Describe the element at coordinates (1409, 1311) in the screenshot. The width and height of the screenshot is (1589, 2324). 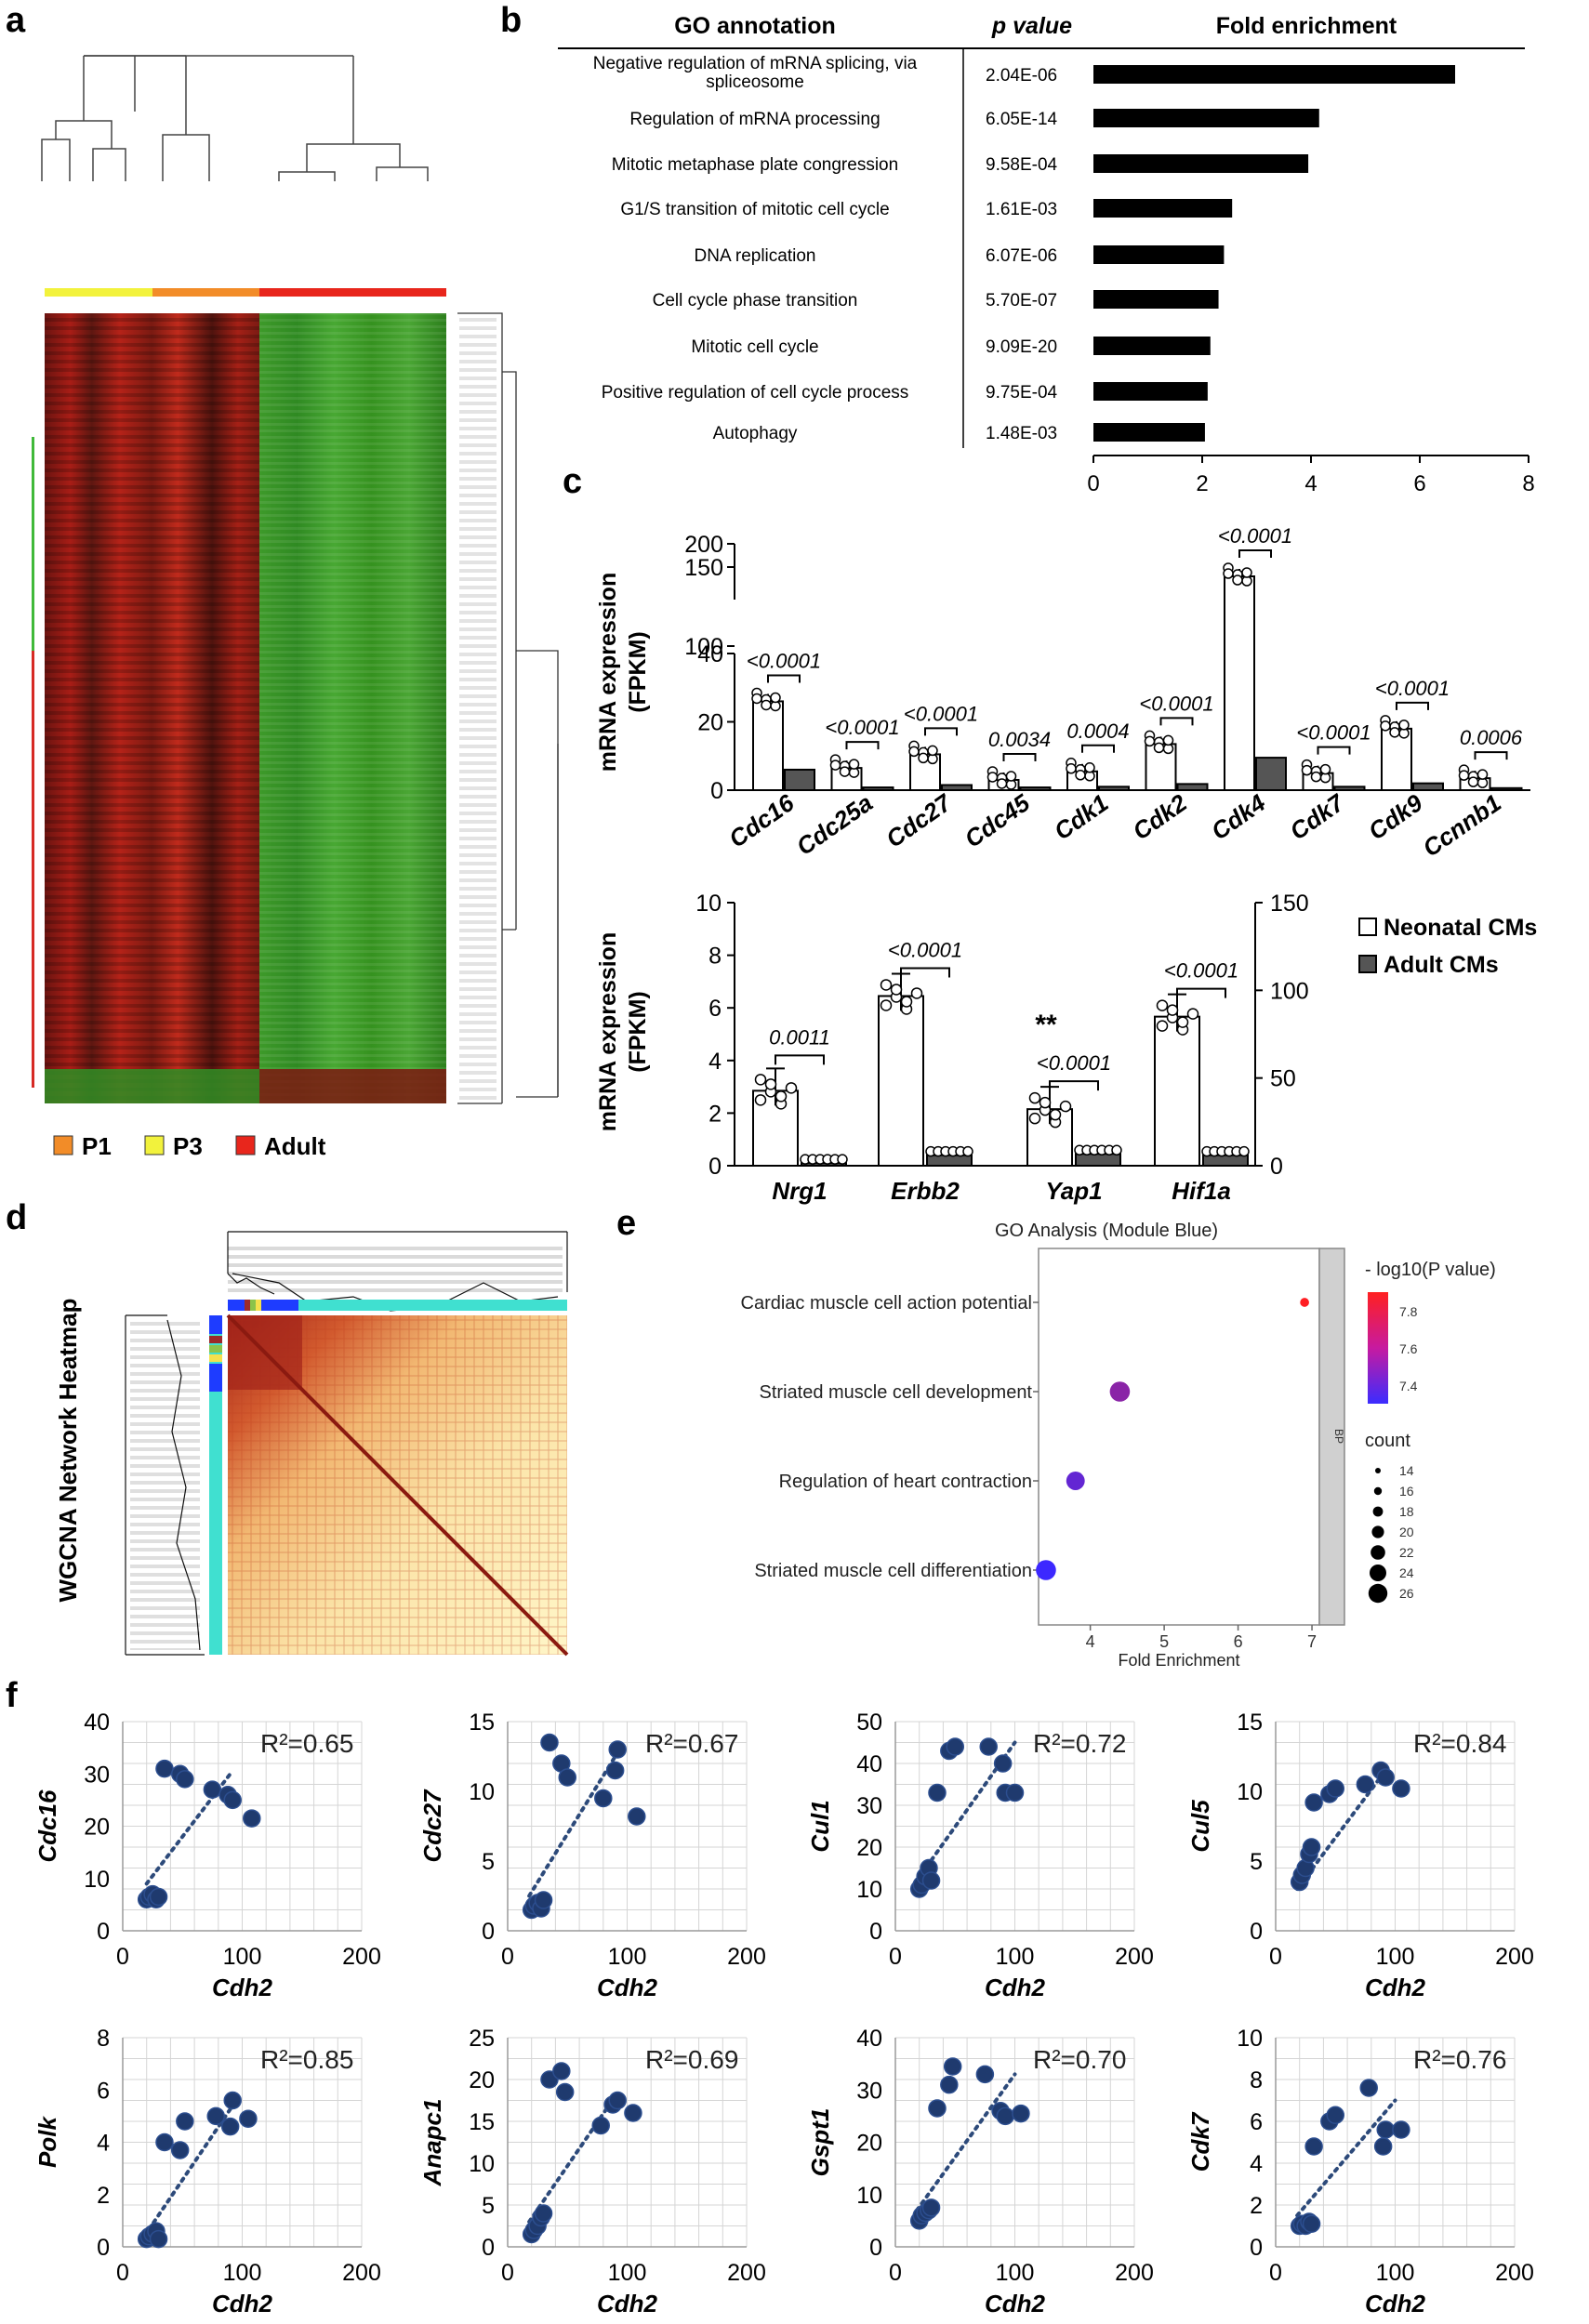
I see `e-color-tick-label: 7.8` at that location.